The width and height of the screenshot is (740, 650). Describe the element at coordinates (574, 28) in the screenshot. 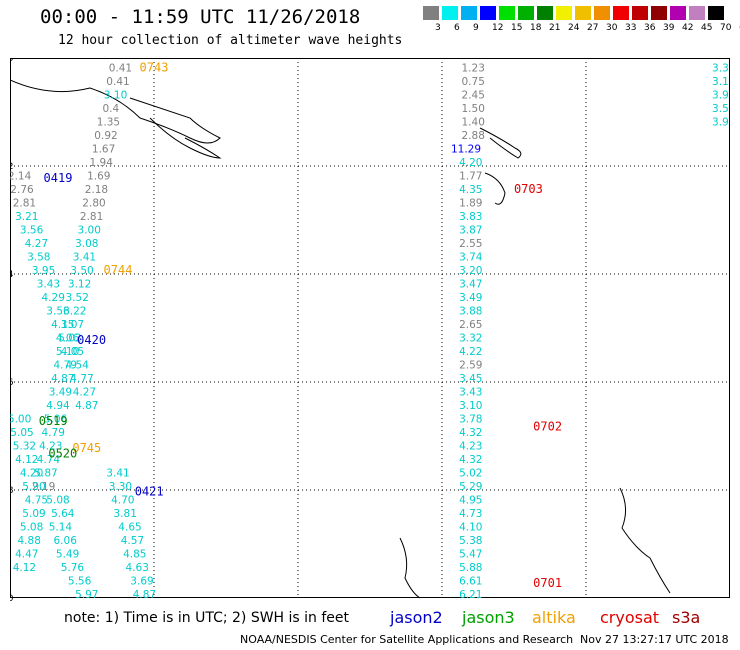

I see `legend-label: 24` at that location.